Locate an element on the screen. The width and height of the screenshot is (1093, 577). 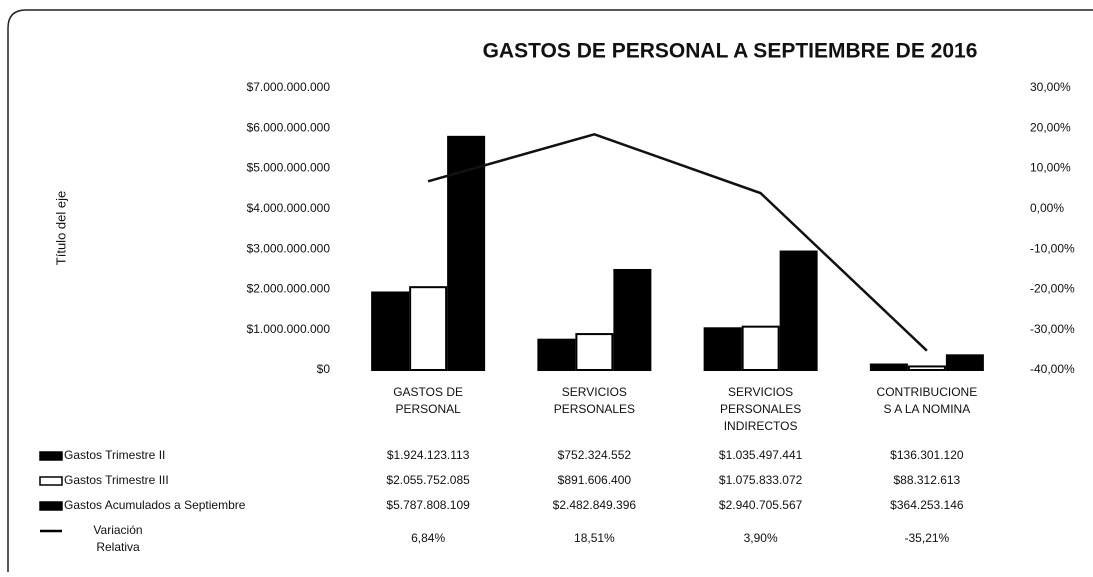
table-value: 6,84% is located at coordinates (428, 538).